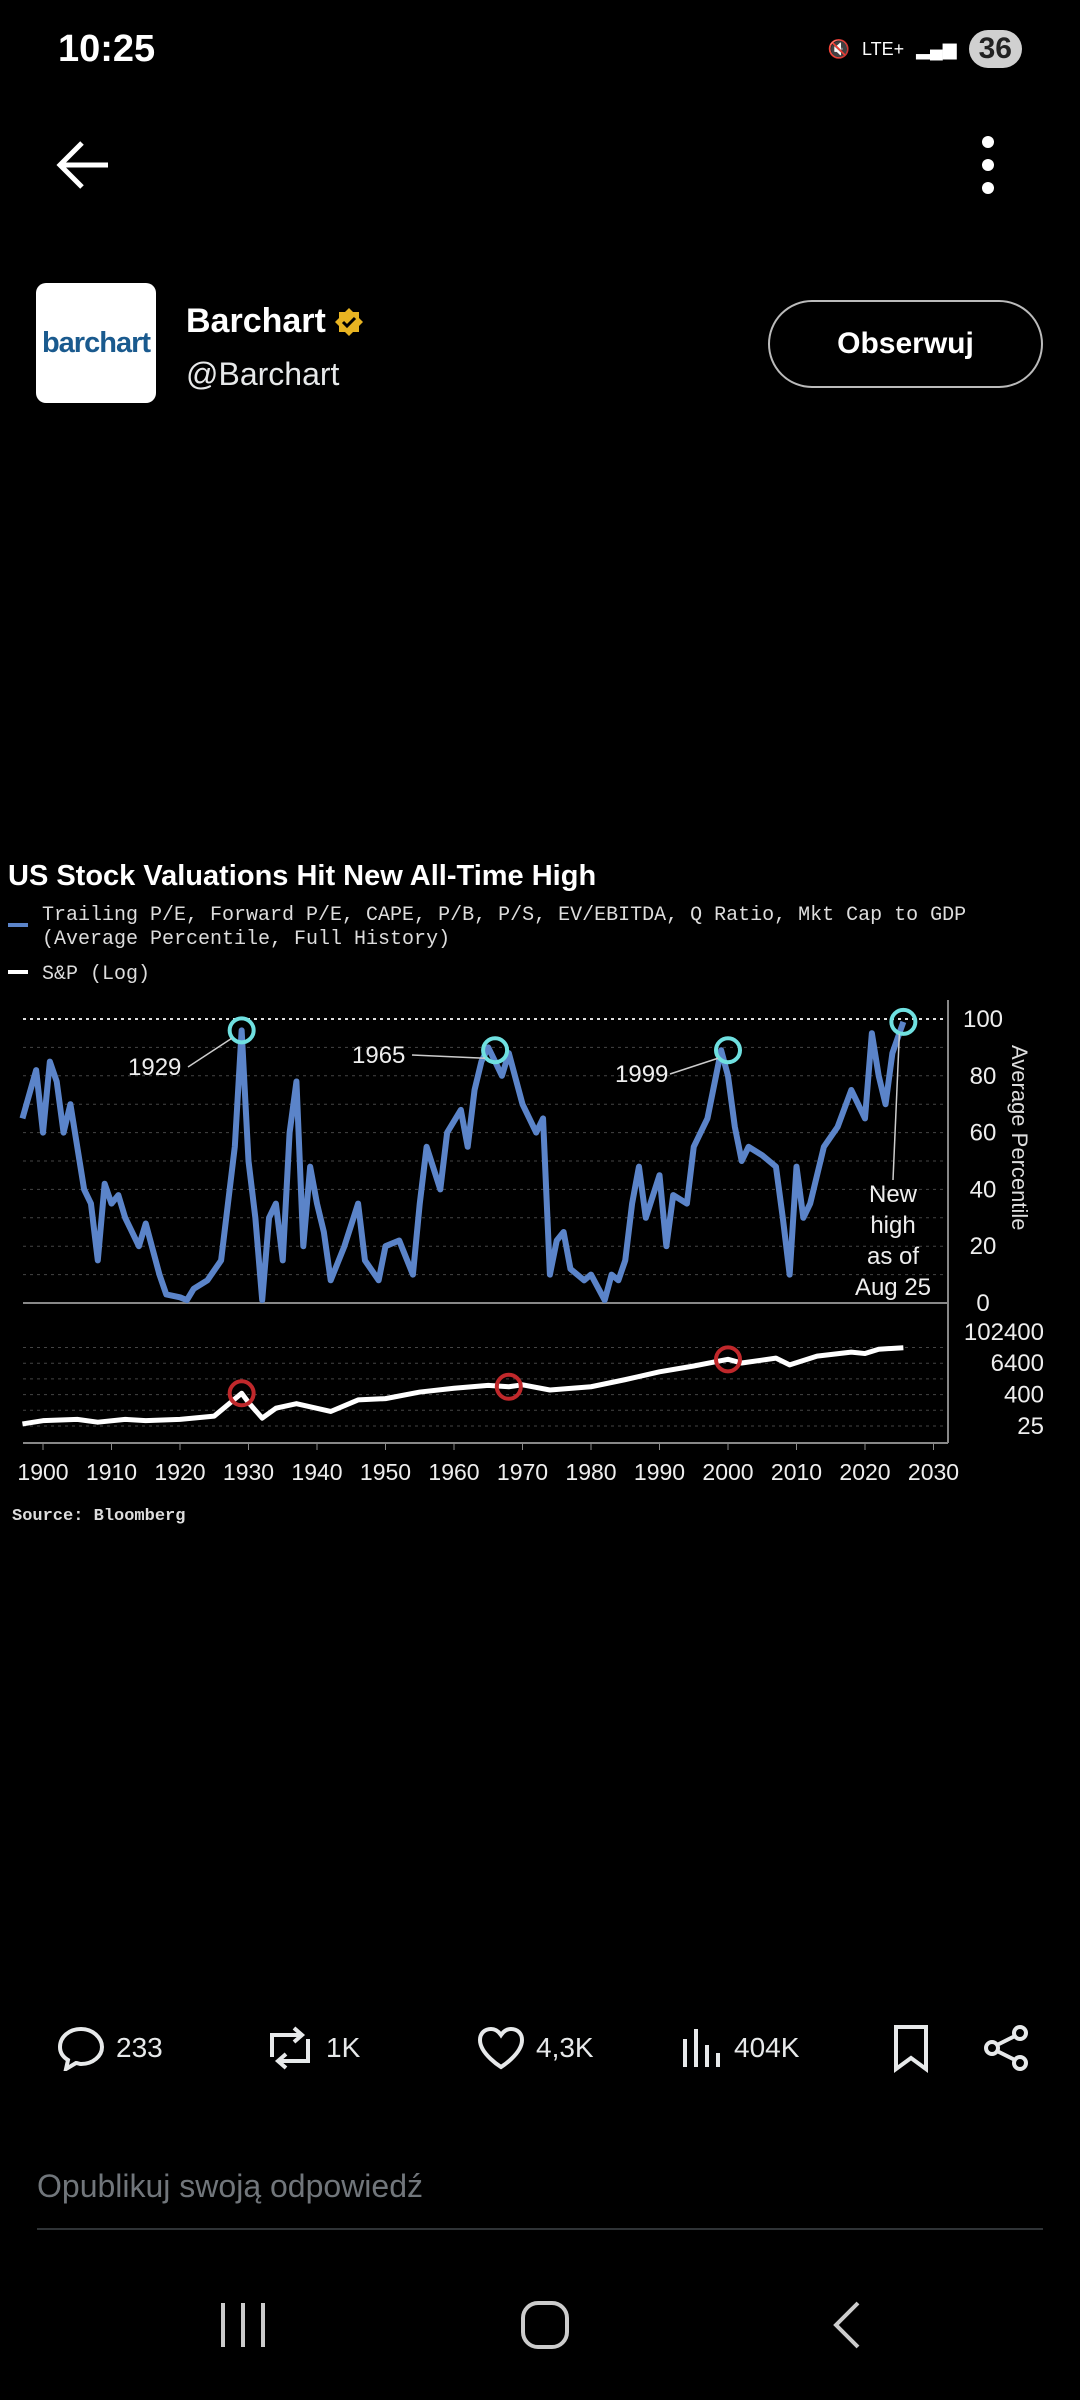  Describe the element at coordinates (982, 1303) in the screenshot. I see `y-tick-label: 0` at that location.